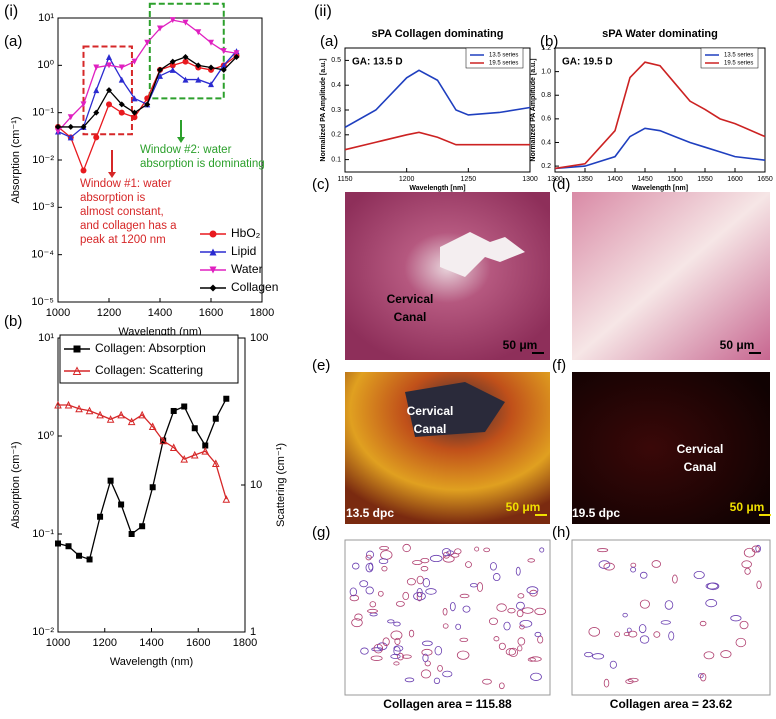  What do you see at coordinates (587, 62) in the screenshot?
I see `annotation: GA: 19.5 D` at bounding box center [587, 62].